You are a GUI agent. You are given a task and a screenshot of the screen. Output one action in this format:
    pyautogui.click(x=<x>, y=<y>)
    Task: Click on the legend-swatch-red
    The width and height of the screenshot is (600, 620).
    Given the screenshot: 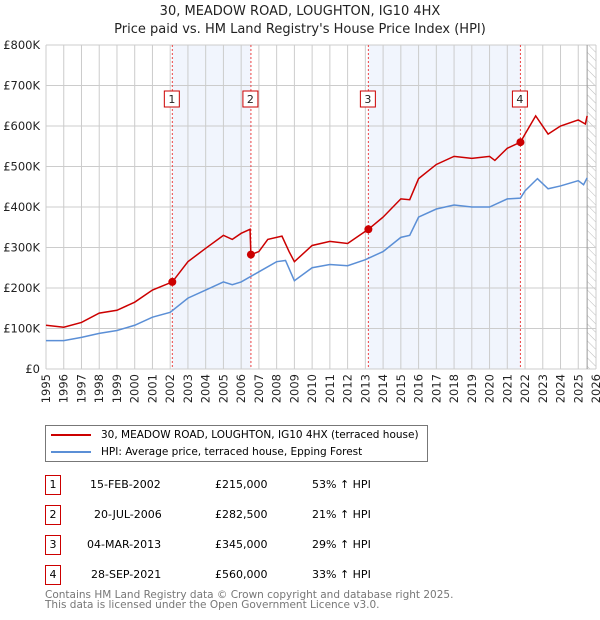 What is the action you would take?
    pyautogui.click(x=71, y=435)
    